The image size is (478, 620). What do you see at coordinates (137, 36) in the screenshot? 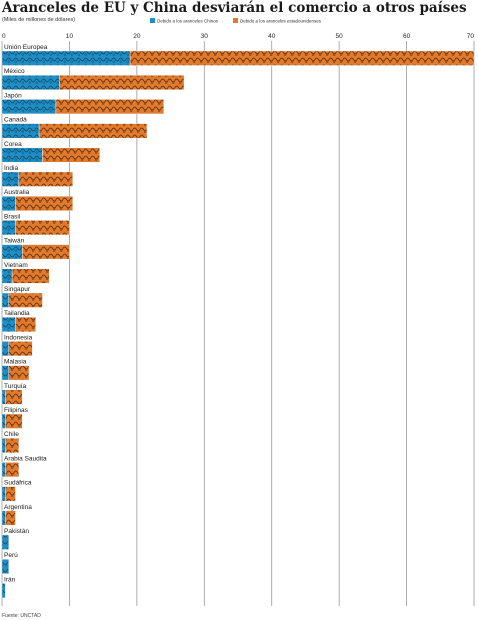
I see `x-tick-label: 20` at bounding box center [137, 36].